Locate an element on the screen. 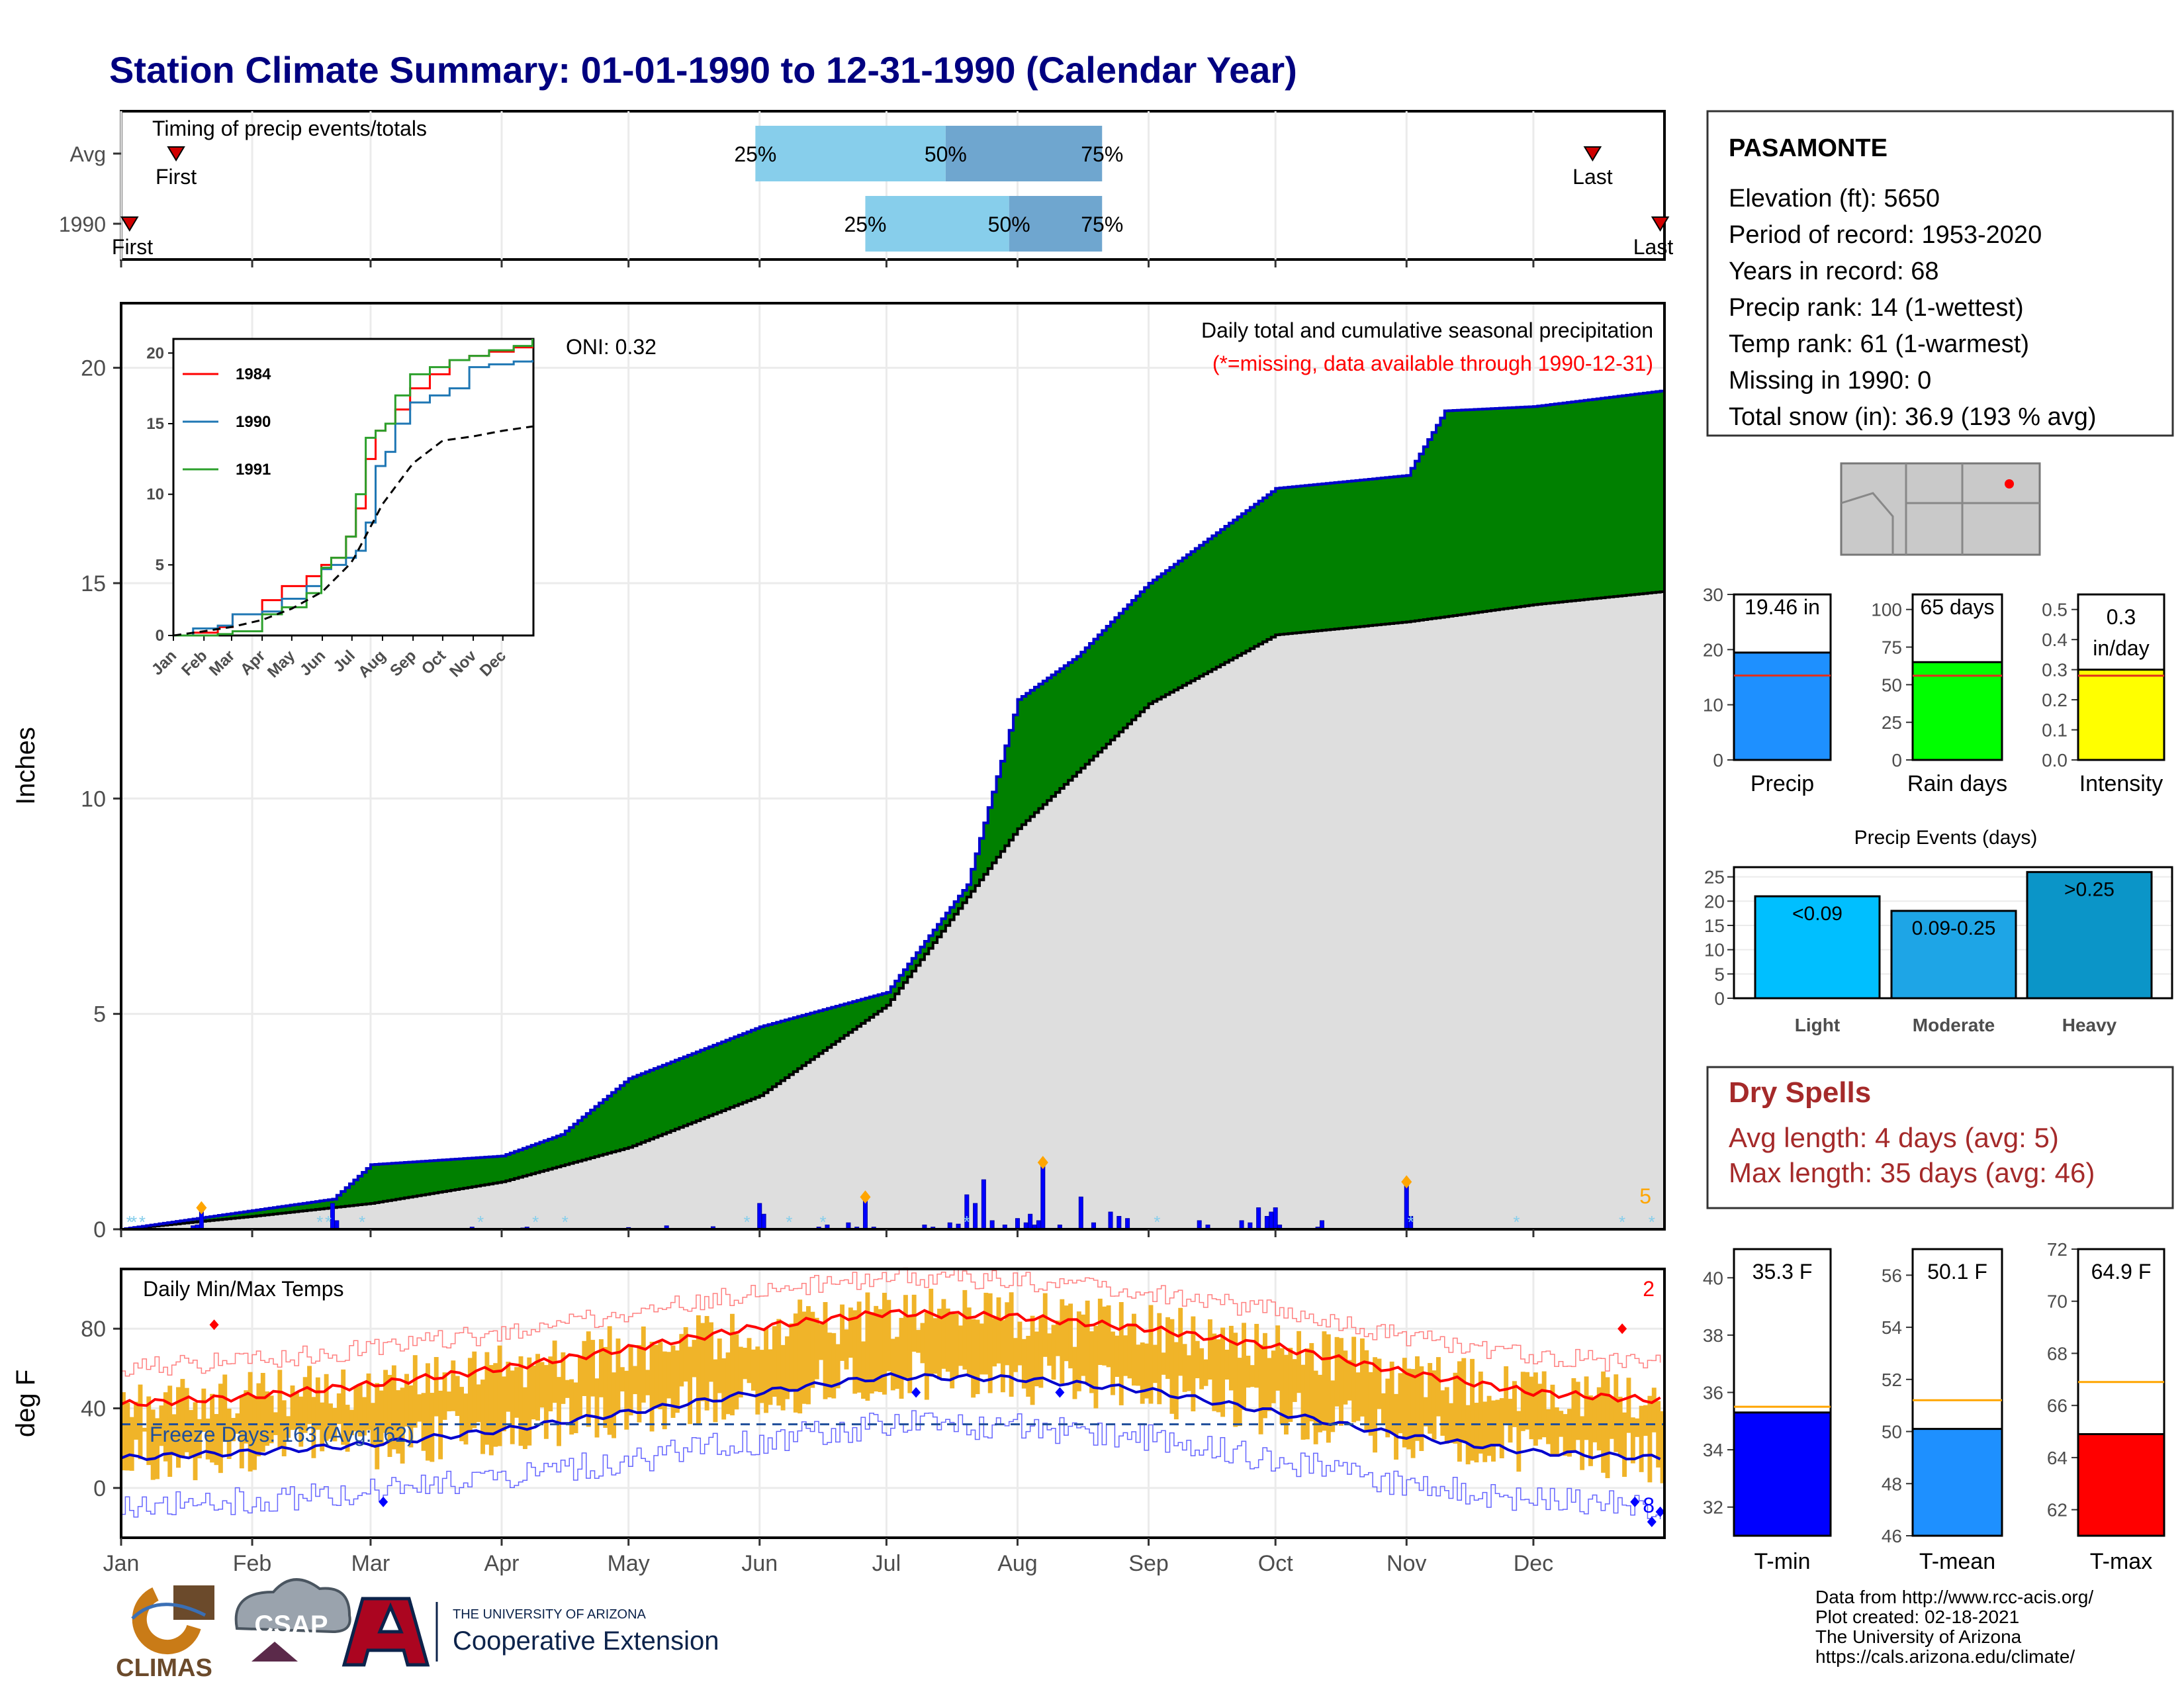 Image resolution: width=2184 pixels, height=1688 pixels. mini-bar-label: Intensity is located at coordinates (2121, 783).